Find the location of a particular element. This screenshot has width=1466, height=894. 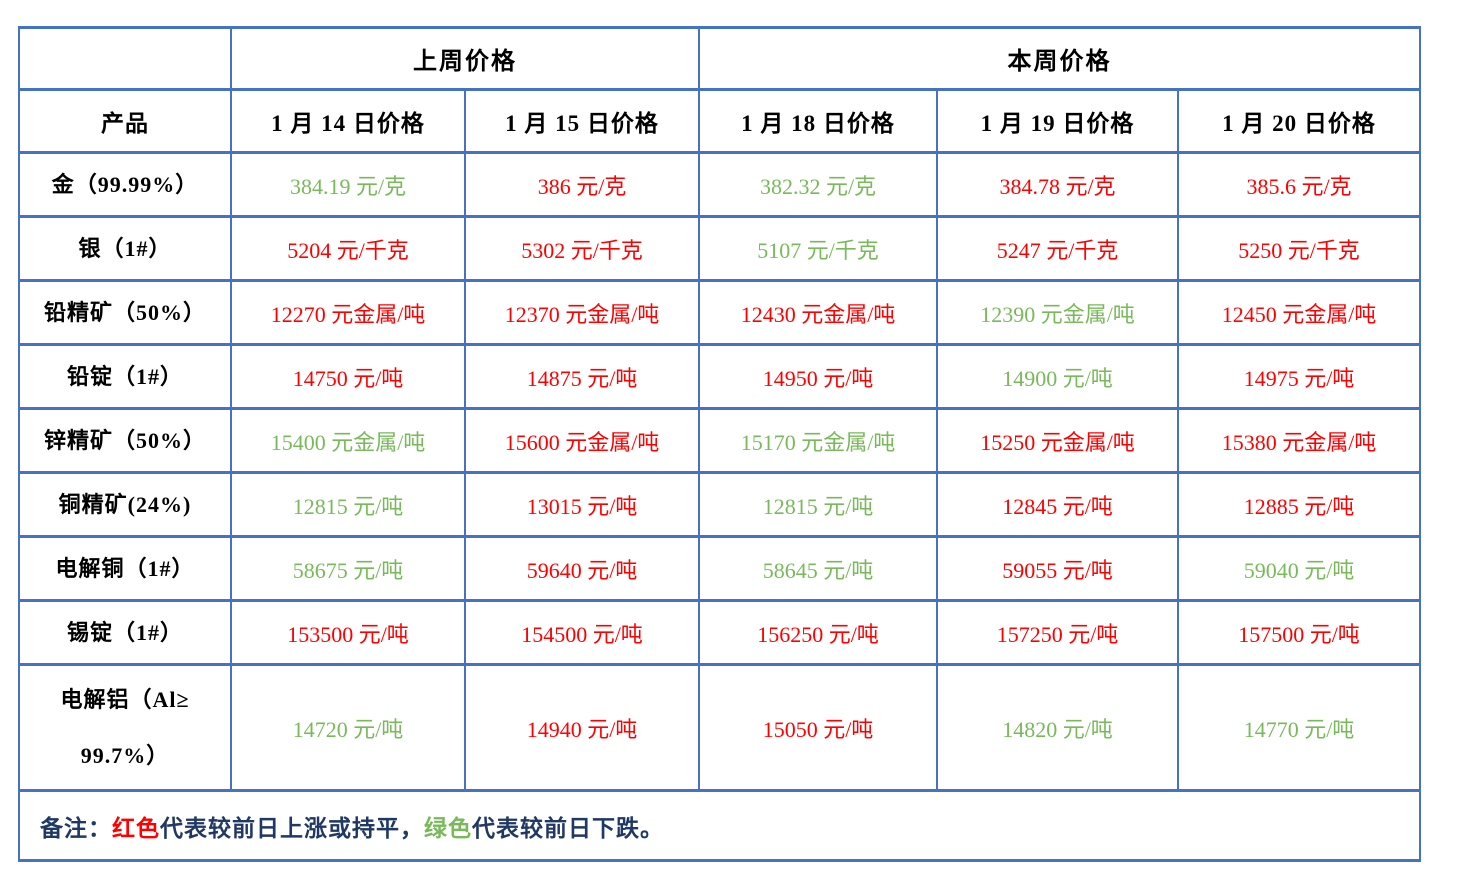

price-cell: 15600 元金属/吨 is located at coordinates (582, 440).